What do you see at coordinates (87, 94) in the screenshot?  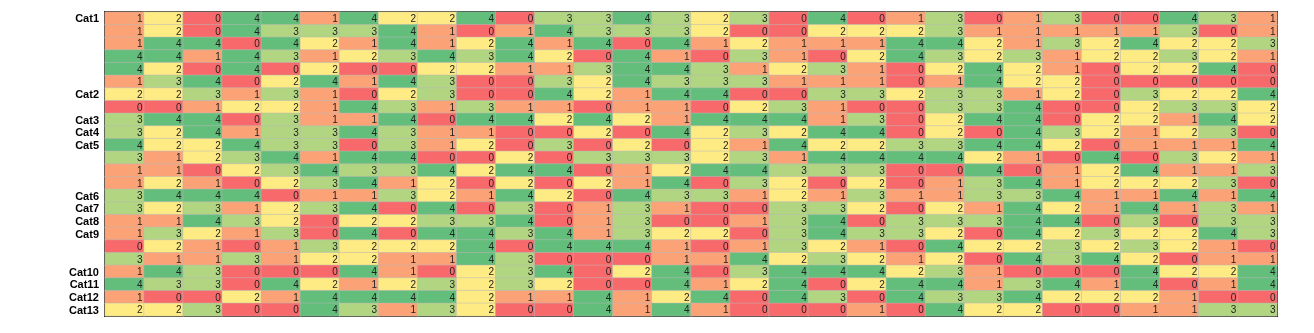 I see `y-tick-label: Cat2` at bounding box center [87, 94].